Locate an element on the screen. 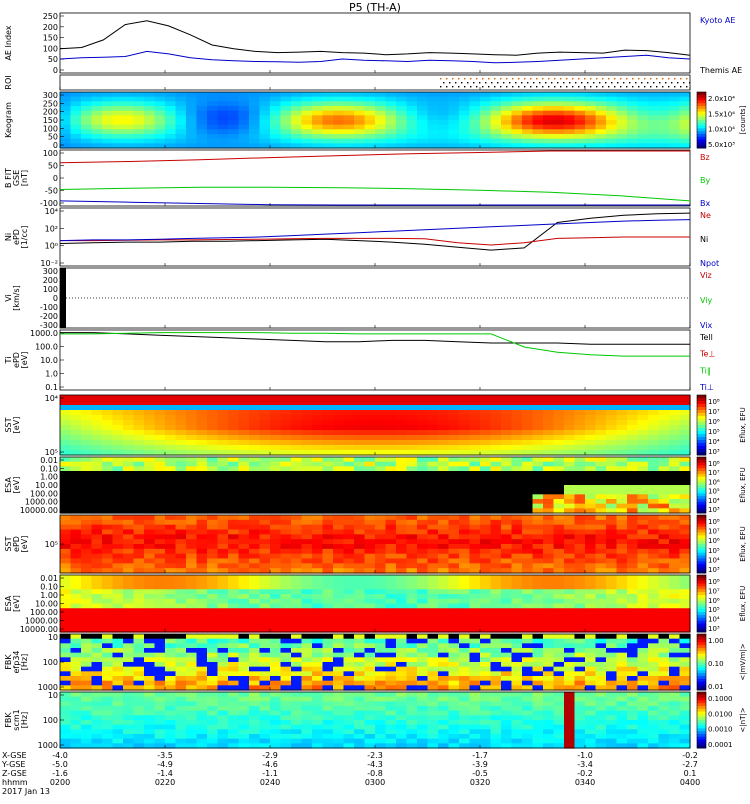  colorbar-tick-label: 10³ is located at coordinates (714, 570).